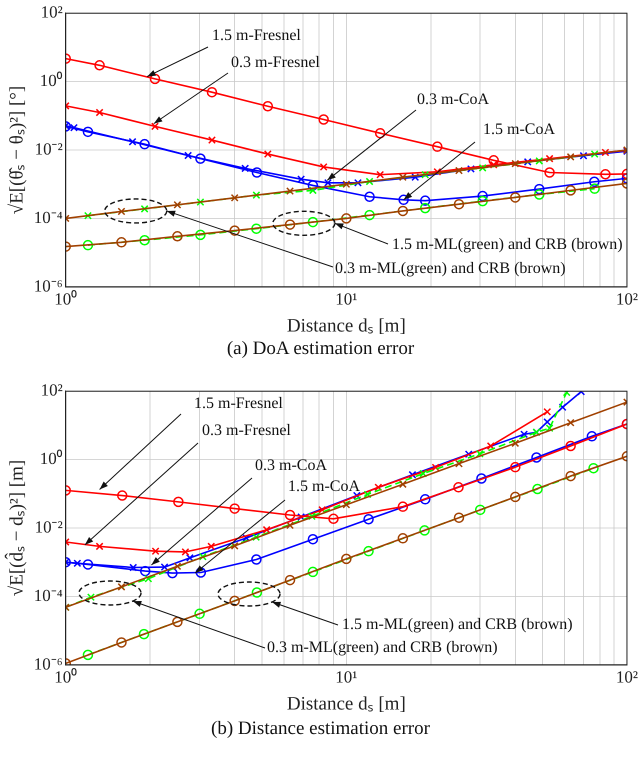  I want to click on text: (b) Distance estimation error, so click(320, 729).